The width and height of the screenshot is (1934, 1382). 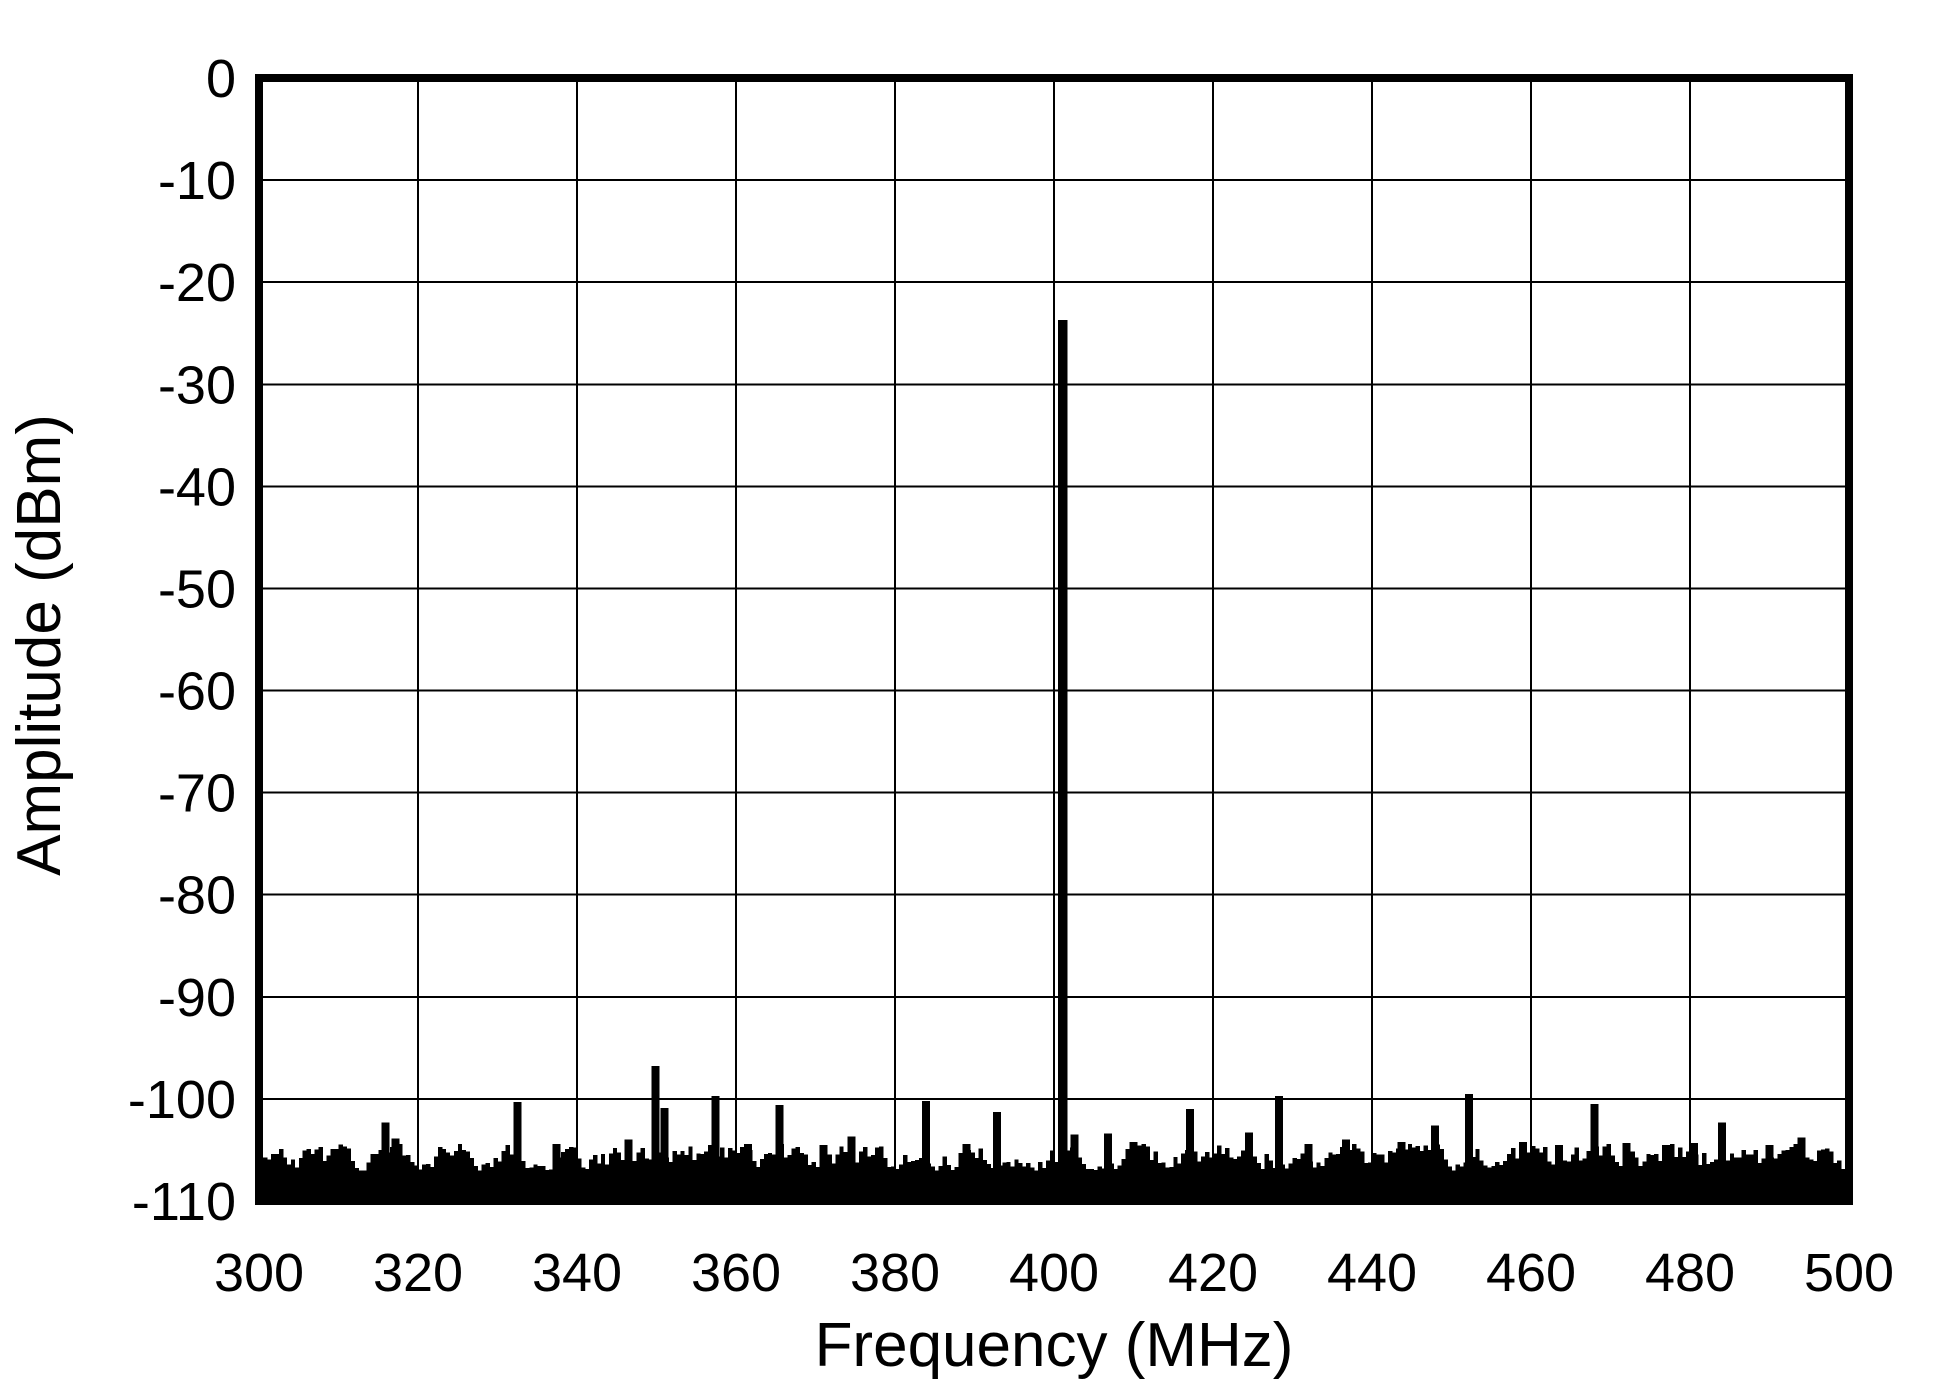 I want to click on noise-trace, so click(x=1054, y=1172).